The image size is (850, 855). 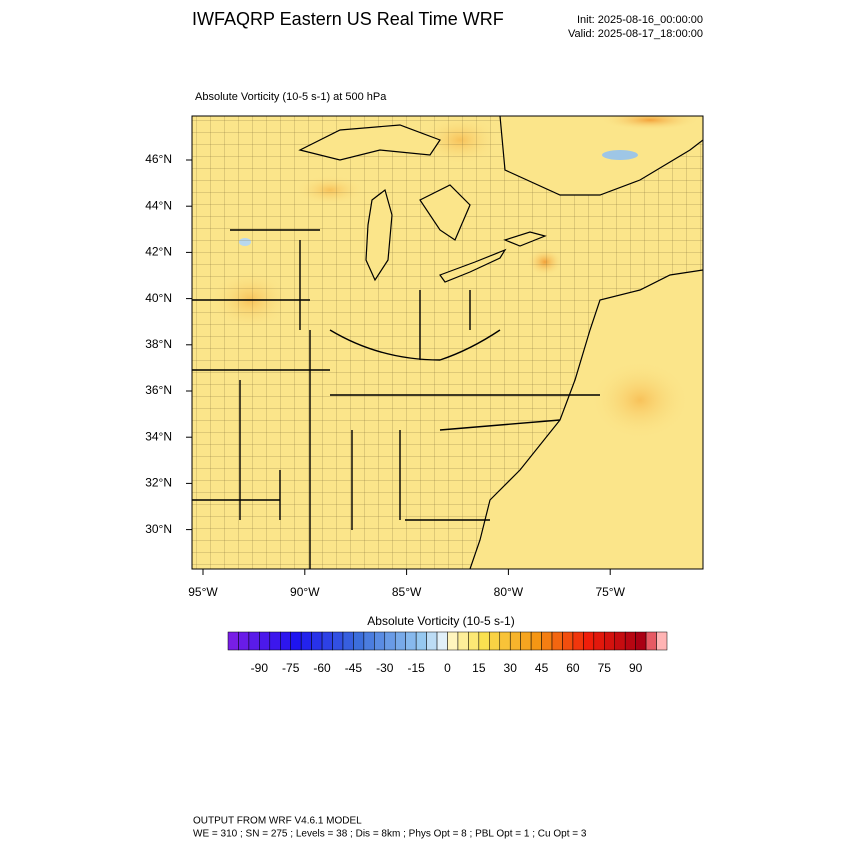 What do you see at coordinates (447, 668) in the screenshot?
I see `colorbar-label: 0` at bounding box center [447, 668].